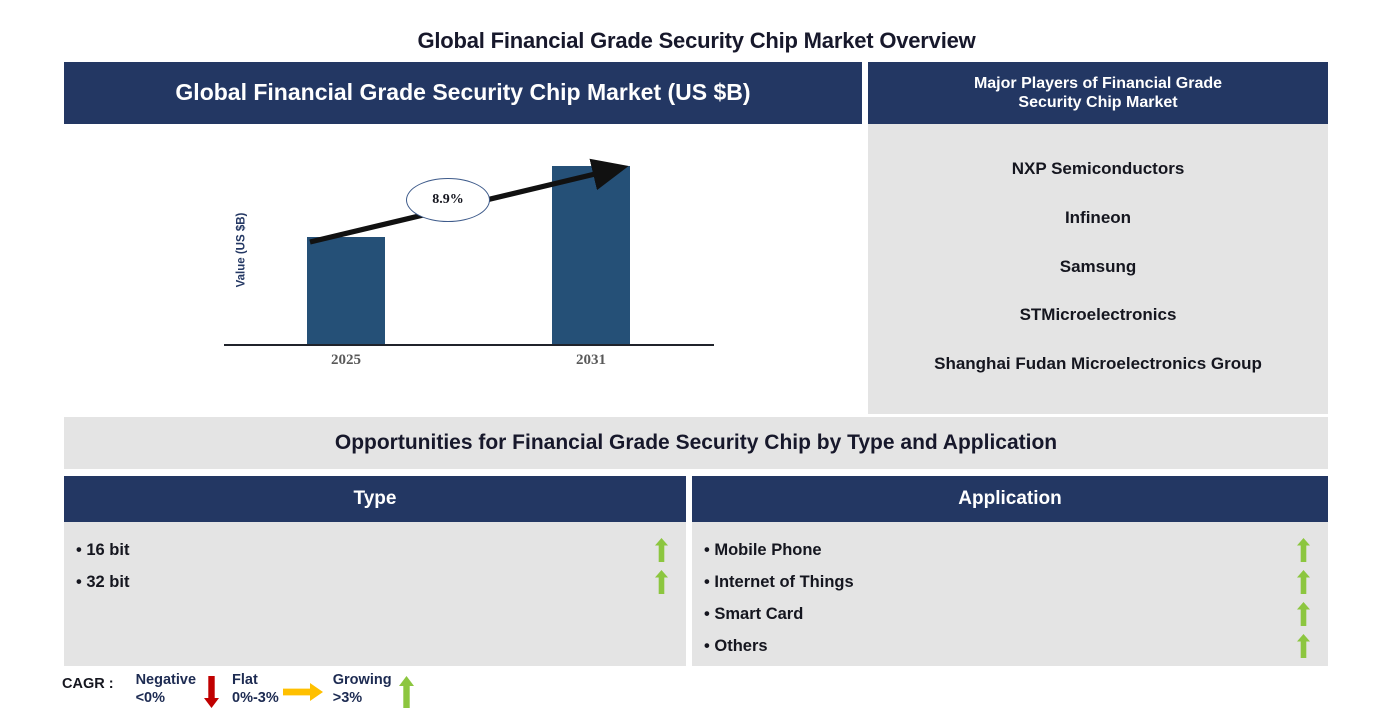  I want to click on growth-arrow-icon, so click(469, 201).